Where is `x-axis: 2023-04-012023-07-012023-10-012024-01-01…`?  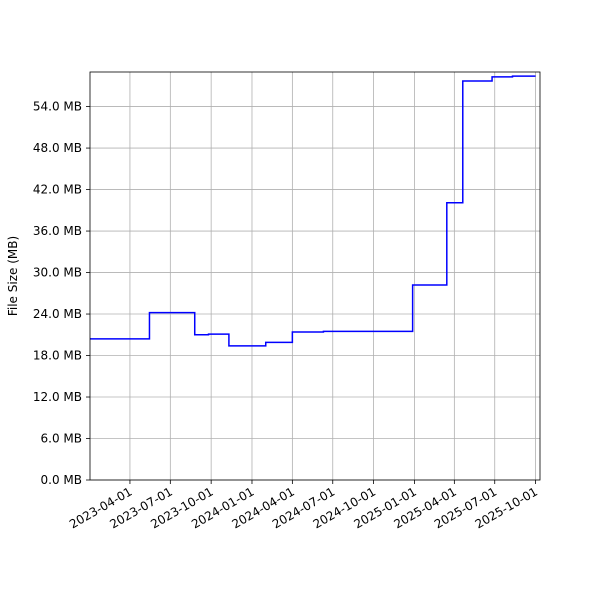 x-axis: 2023-04-012023-07-012023-10-012024-01-01… is located at coordinates (303, 505).